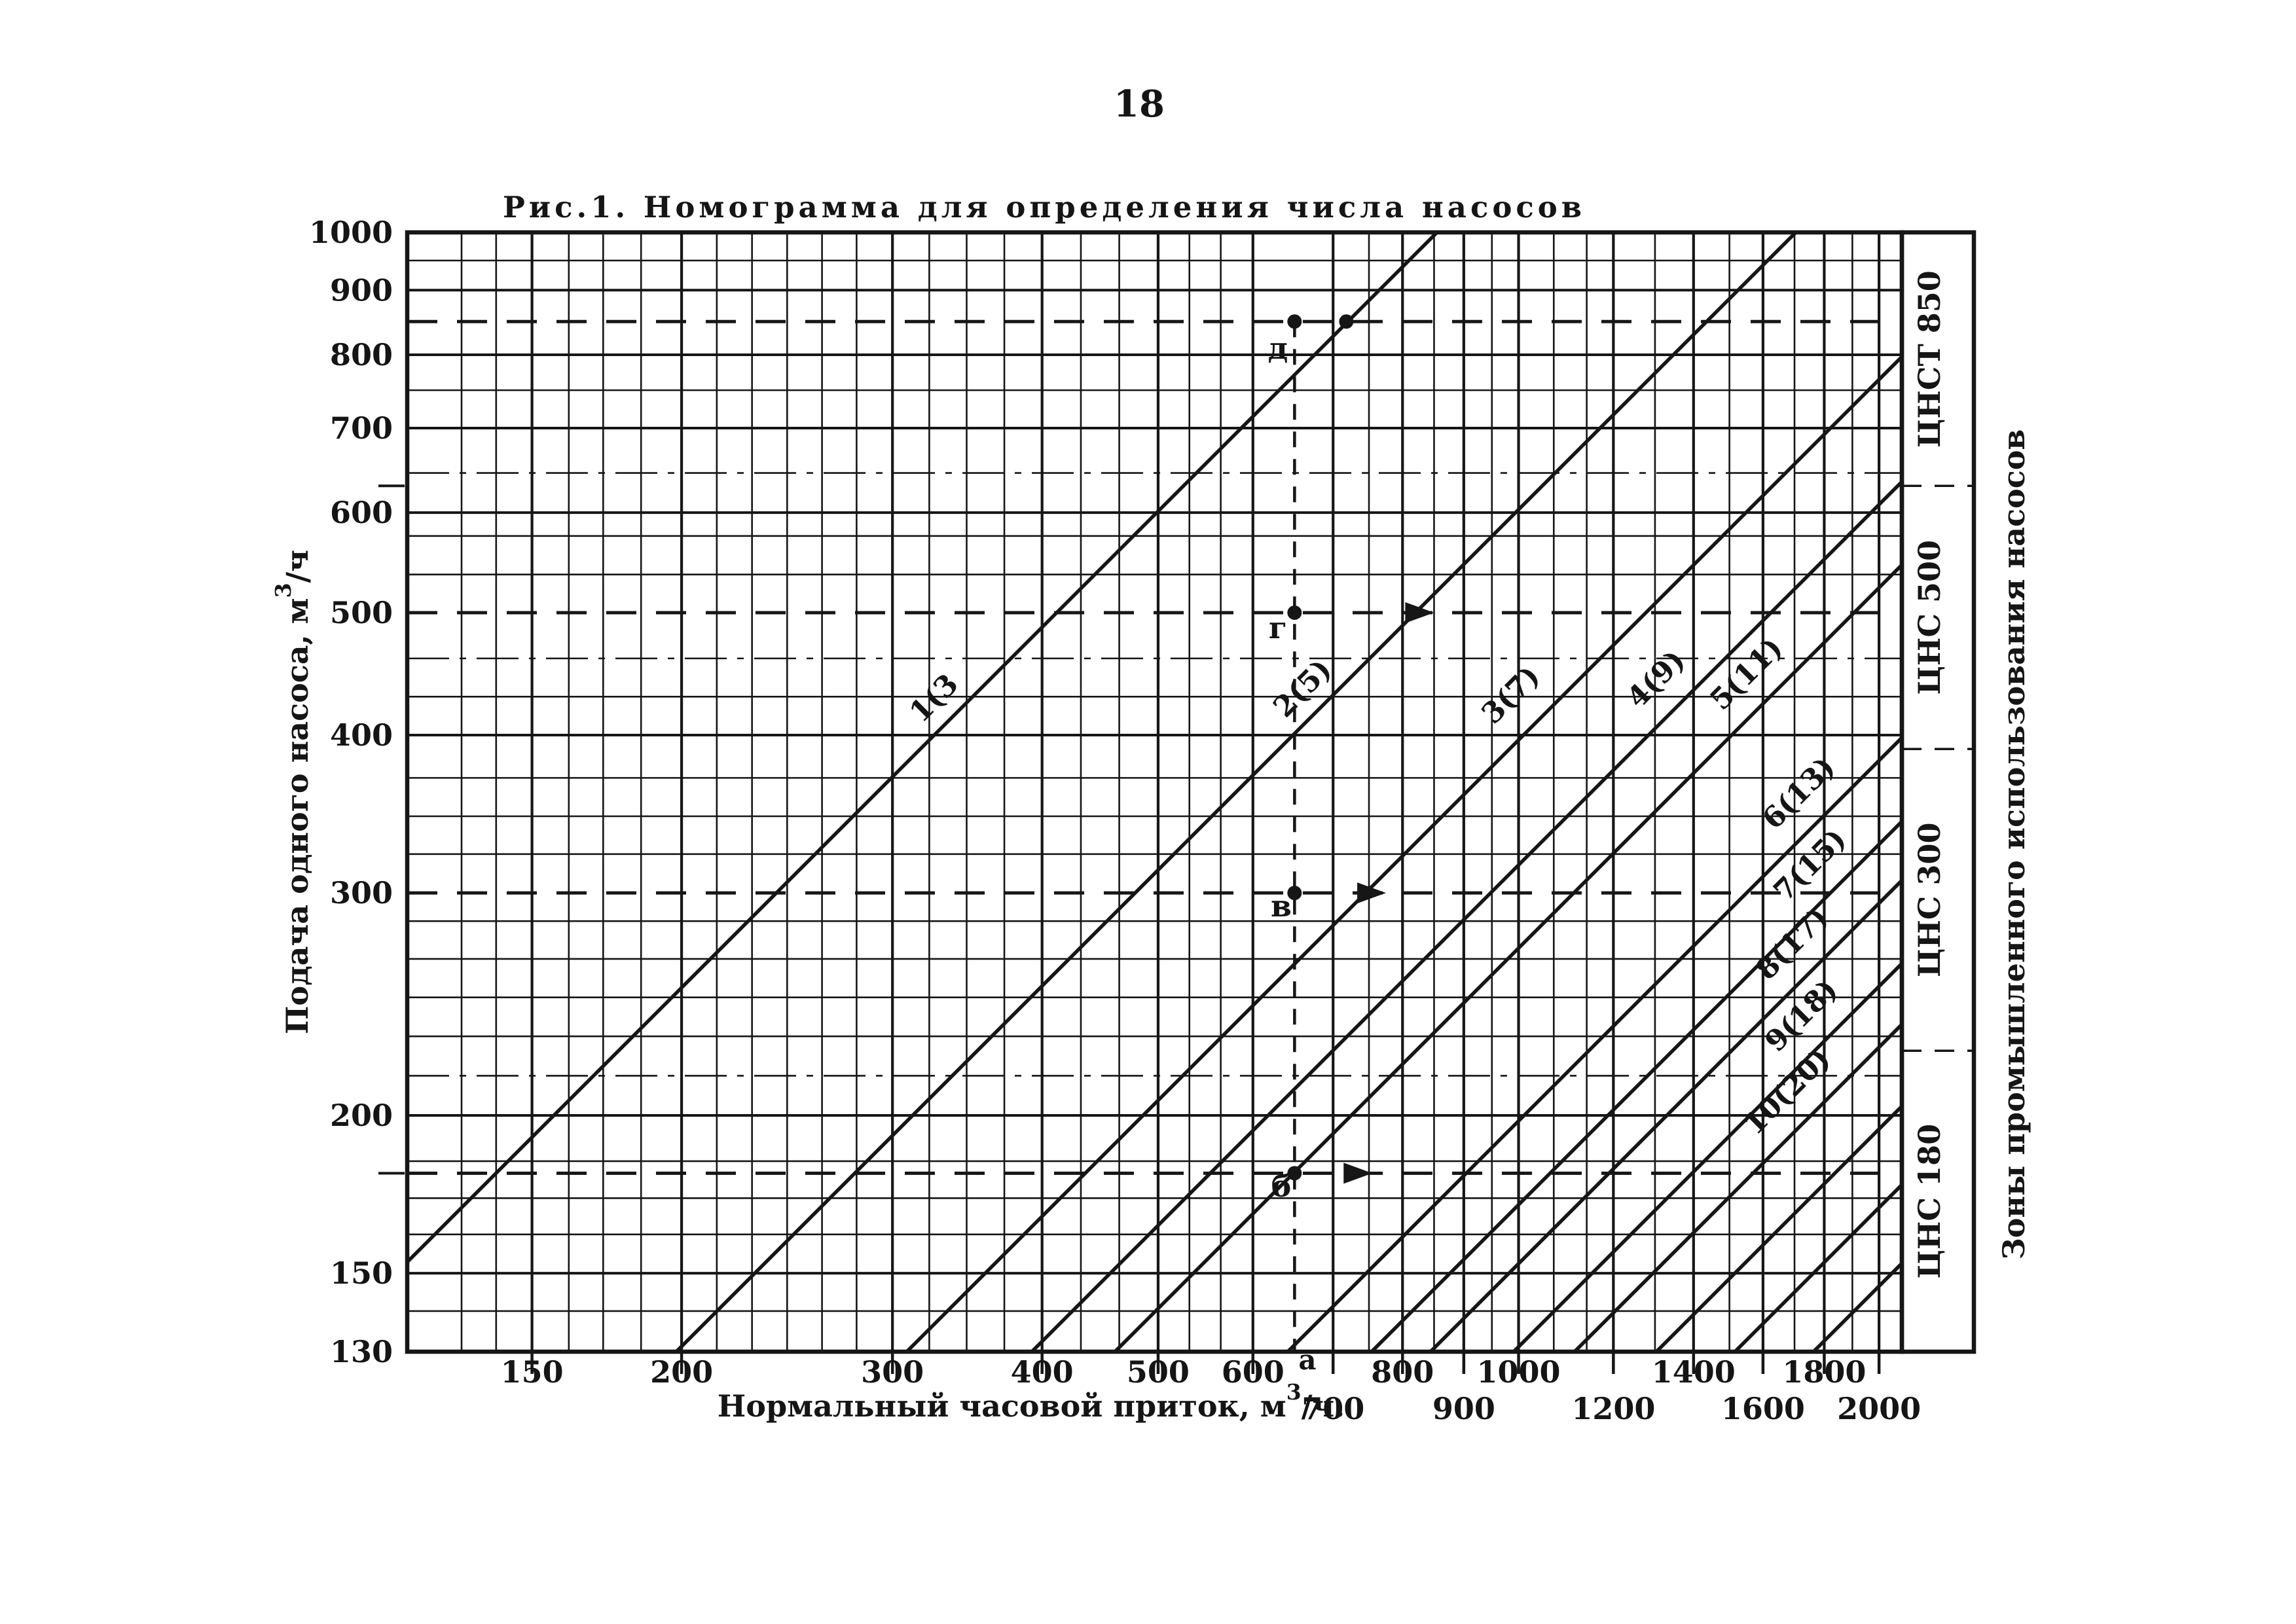  What do you see at coordinates (681, 1372) in the screenshot?
I see `x-axis-tick-label: 200` at bounding box center [681, 1372].